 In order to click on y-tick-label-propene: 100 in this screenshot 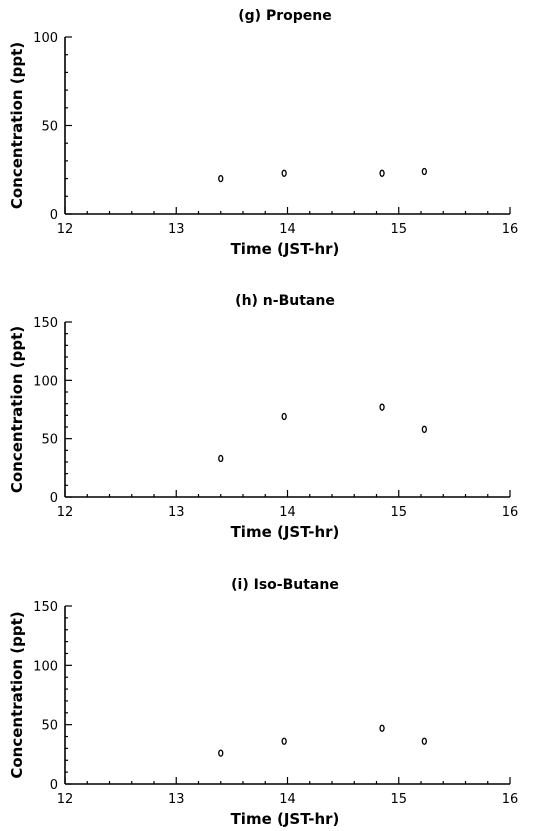, I will do `click(45, 38)`.